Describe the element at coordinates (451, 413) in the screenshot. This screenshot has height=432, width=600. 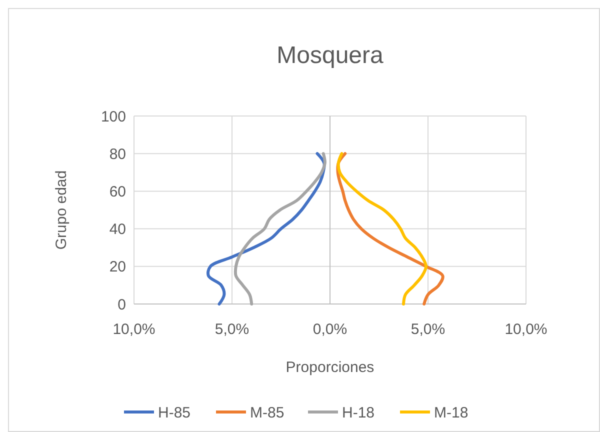
I see `legend-label: M-18` at that location.